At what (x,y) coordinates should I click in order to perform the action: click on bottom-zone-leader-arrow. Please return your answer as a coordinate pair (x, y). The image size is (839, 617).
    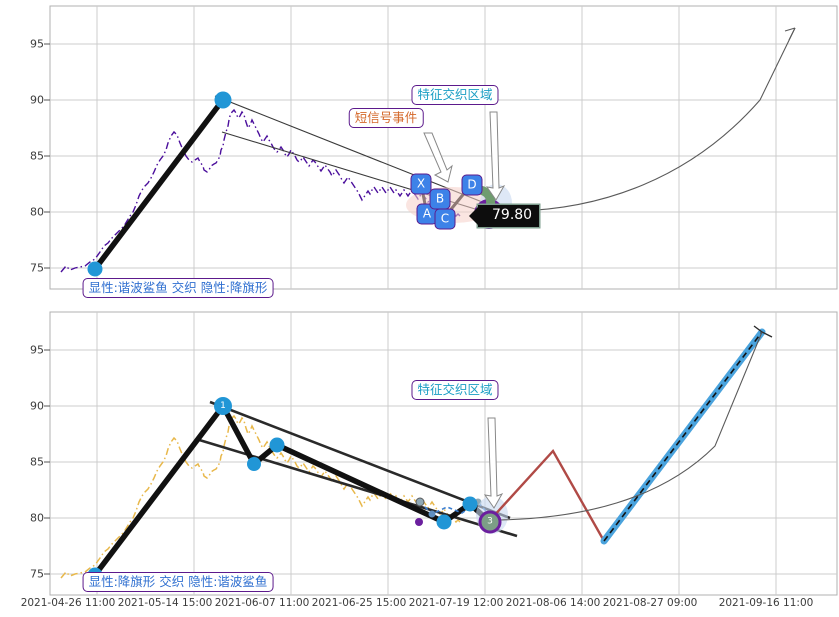
    Looking at the image, I should click on (493, 463).